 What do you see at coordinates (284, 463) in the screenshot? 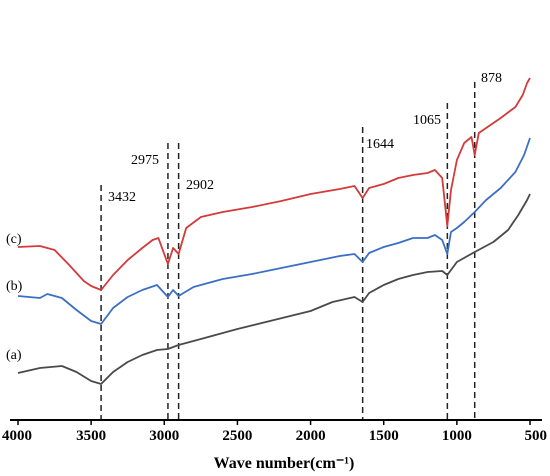
I see `x-axis-title: Wave number(cm⁻¹)` at bounding box center [284, 463].